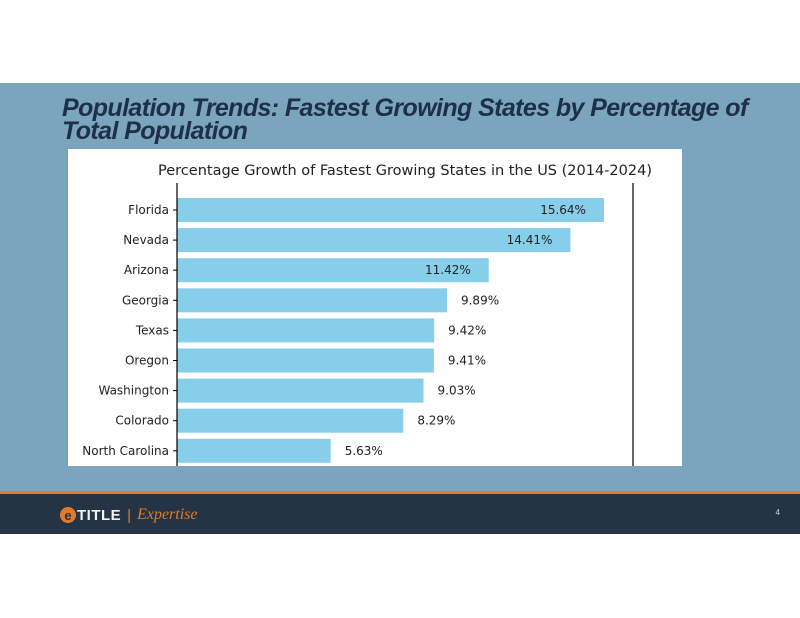 The height and width of the screenshot is (618, 800). I want to click on y-tick-label: Arizona, so click(146, 270).